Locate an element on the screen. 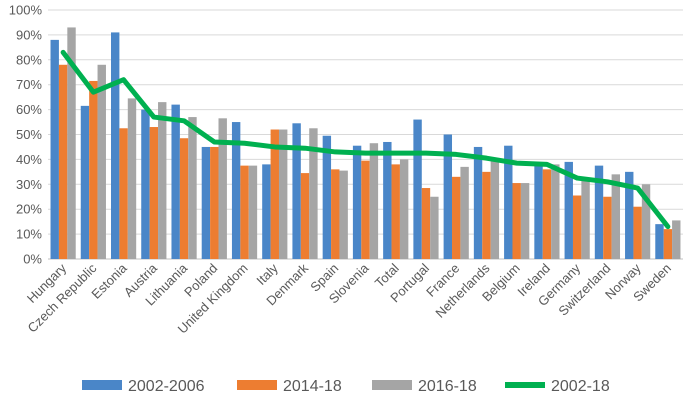  bar-2016-18-hungary is located at coordinates (71, 143).